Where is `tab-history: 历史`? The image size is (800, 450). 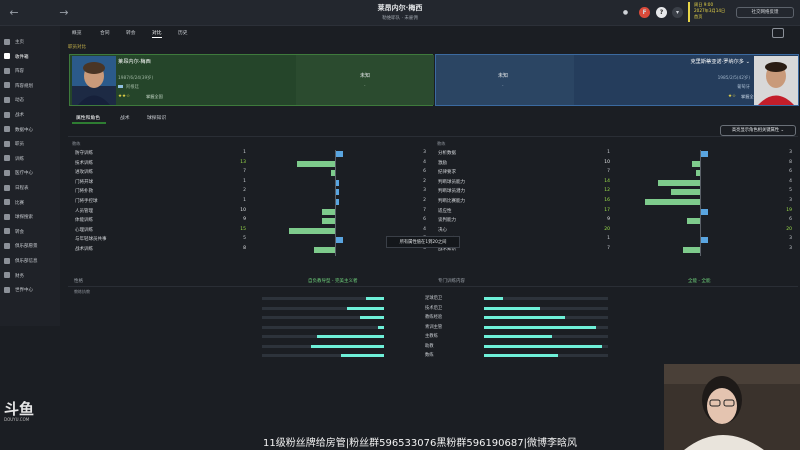
tab-history: 历史 is located at coordinates (183, 33).